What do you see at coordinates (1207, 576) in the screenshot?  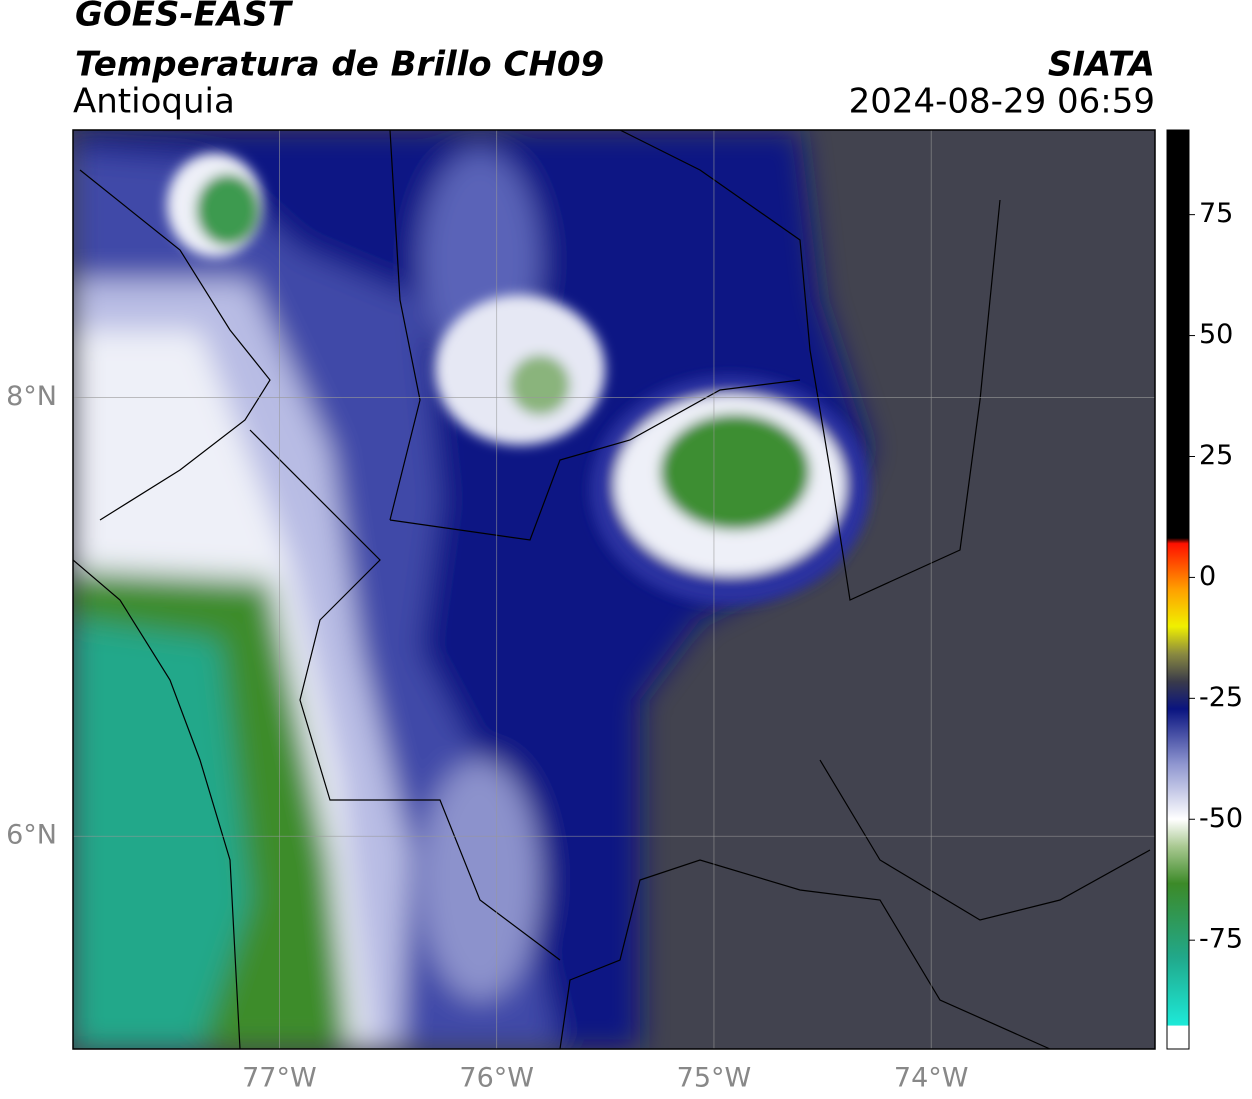 I see `colorbar-label: 0` at bounding box center [1207, 576].